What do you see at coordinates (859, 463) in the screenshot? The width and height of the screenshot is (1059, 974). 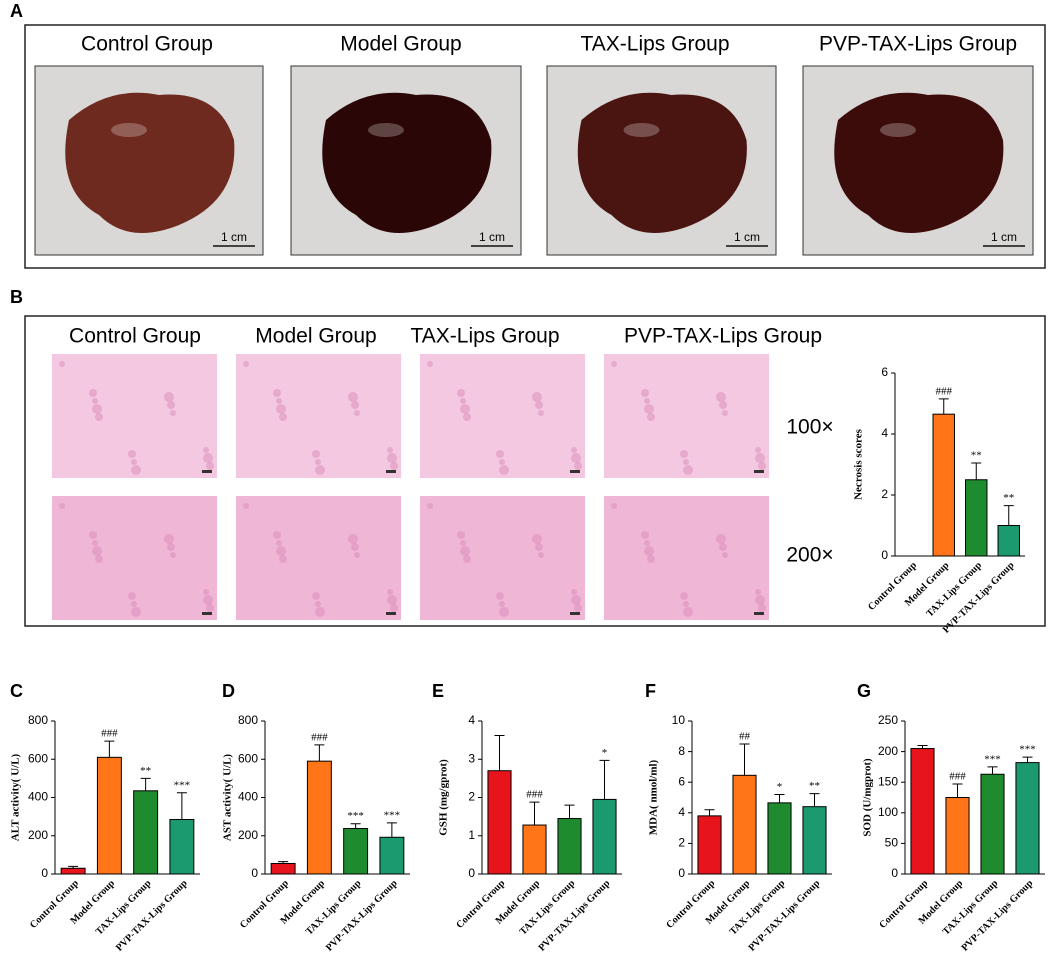 I see `y-axis-label: Necrosis scores` at bounding box center [859, 463].